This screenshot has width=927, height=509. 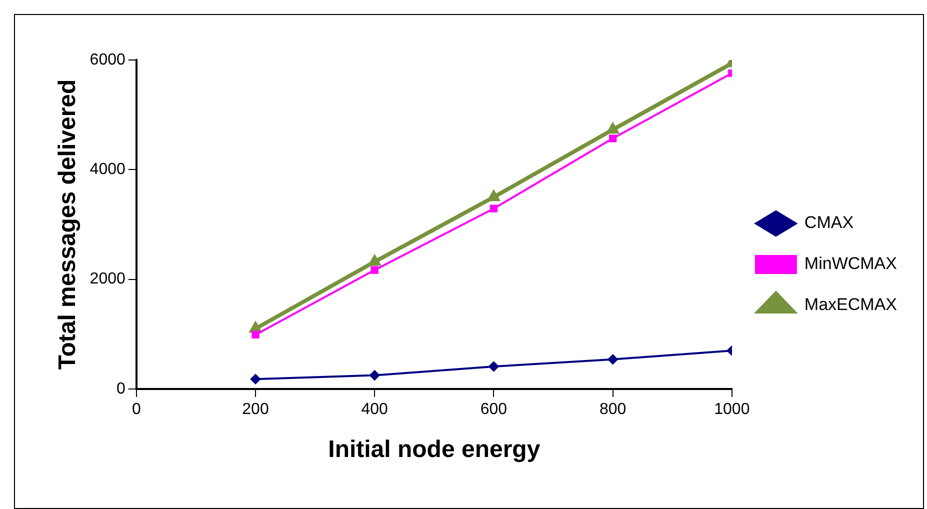 What do you see at coordinates (121, 389) in the screenshot?
I see `y-tick-label: 0` at bounding box center [121, 389].